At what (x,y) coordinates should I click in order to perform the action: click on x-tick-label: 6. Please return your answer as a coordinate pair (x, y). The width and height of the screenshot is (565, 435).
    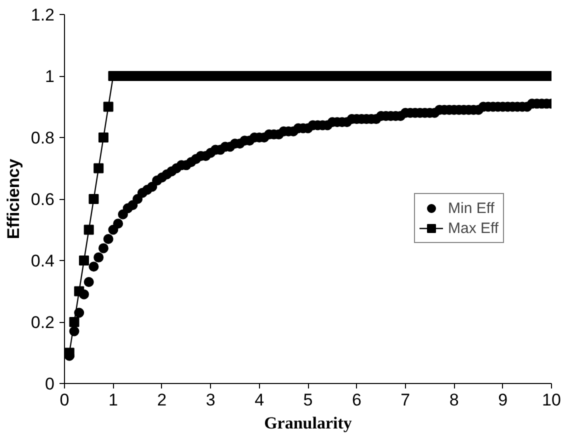
    Looking at the image, I should click on (357, 400).